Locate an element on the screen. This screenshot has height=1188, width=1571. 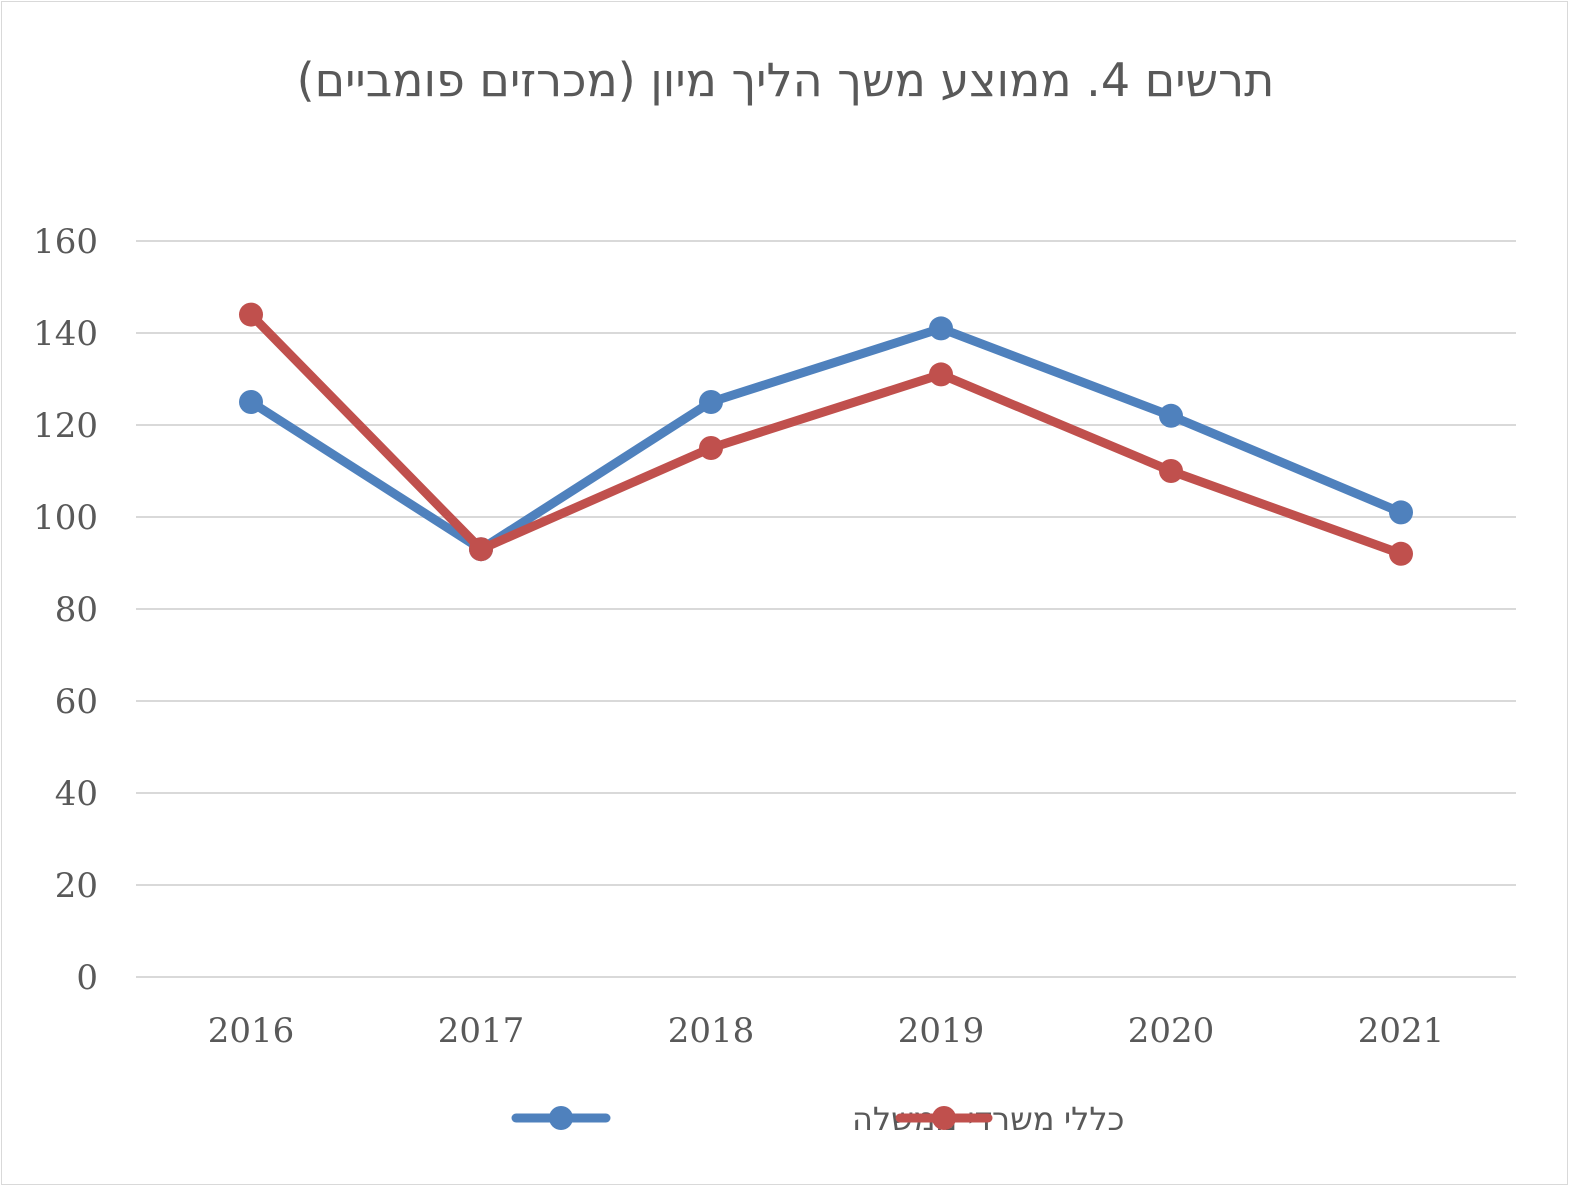
x-tick-label: 2016 is located at coordinates (251, 1031).